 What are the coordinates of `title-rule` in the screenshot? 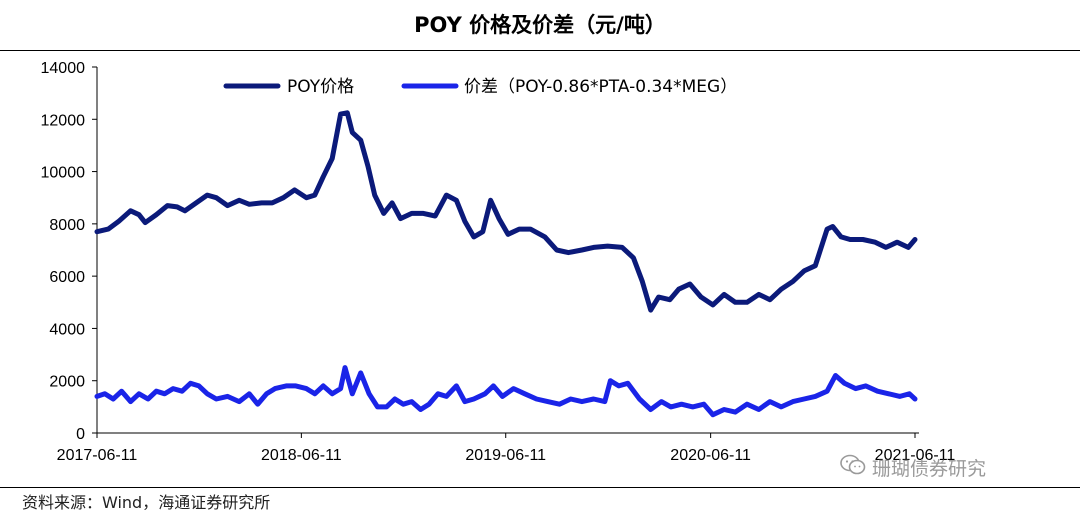 It's located at (540, 50).